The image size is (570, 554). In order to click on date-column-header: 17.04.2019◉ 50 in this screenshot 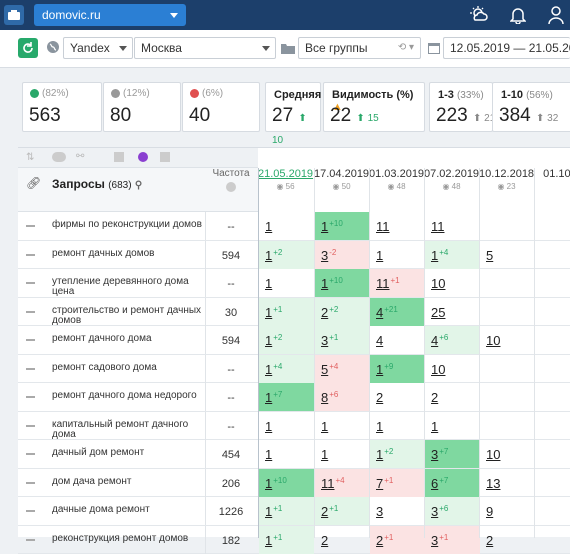, I will do `click(341, 190)`.